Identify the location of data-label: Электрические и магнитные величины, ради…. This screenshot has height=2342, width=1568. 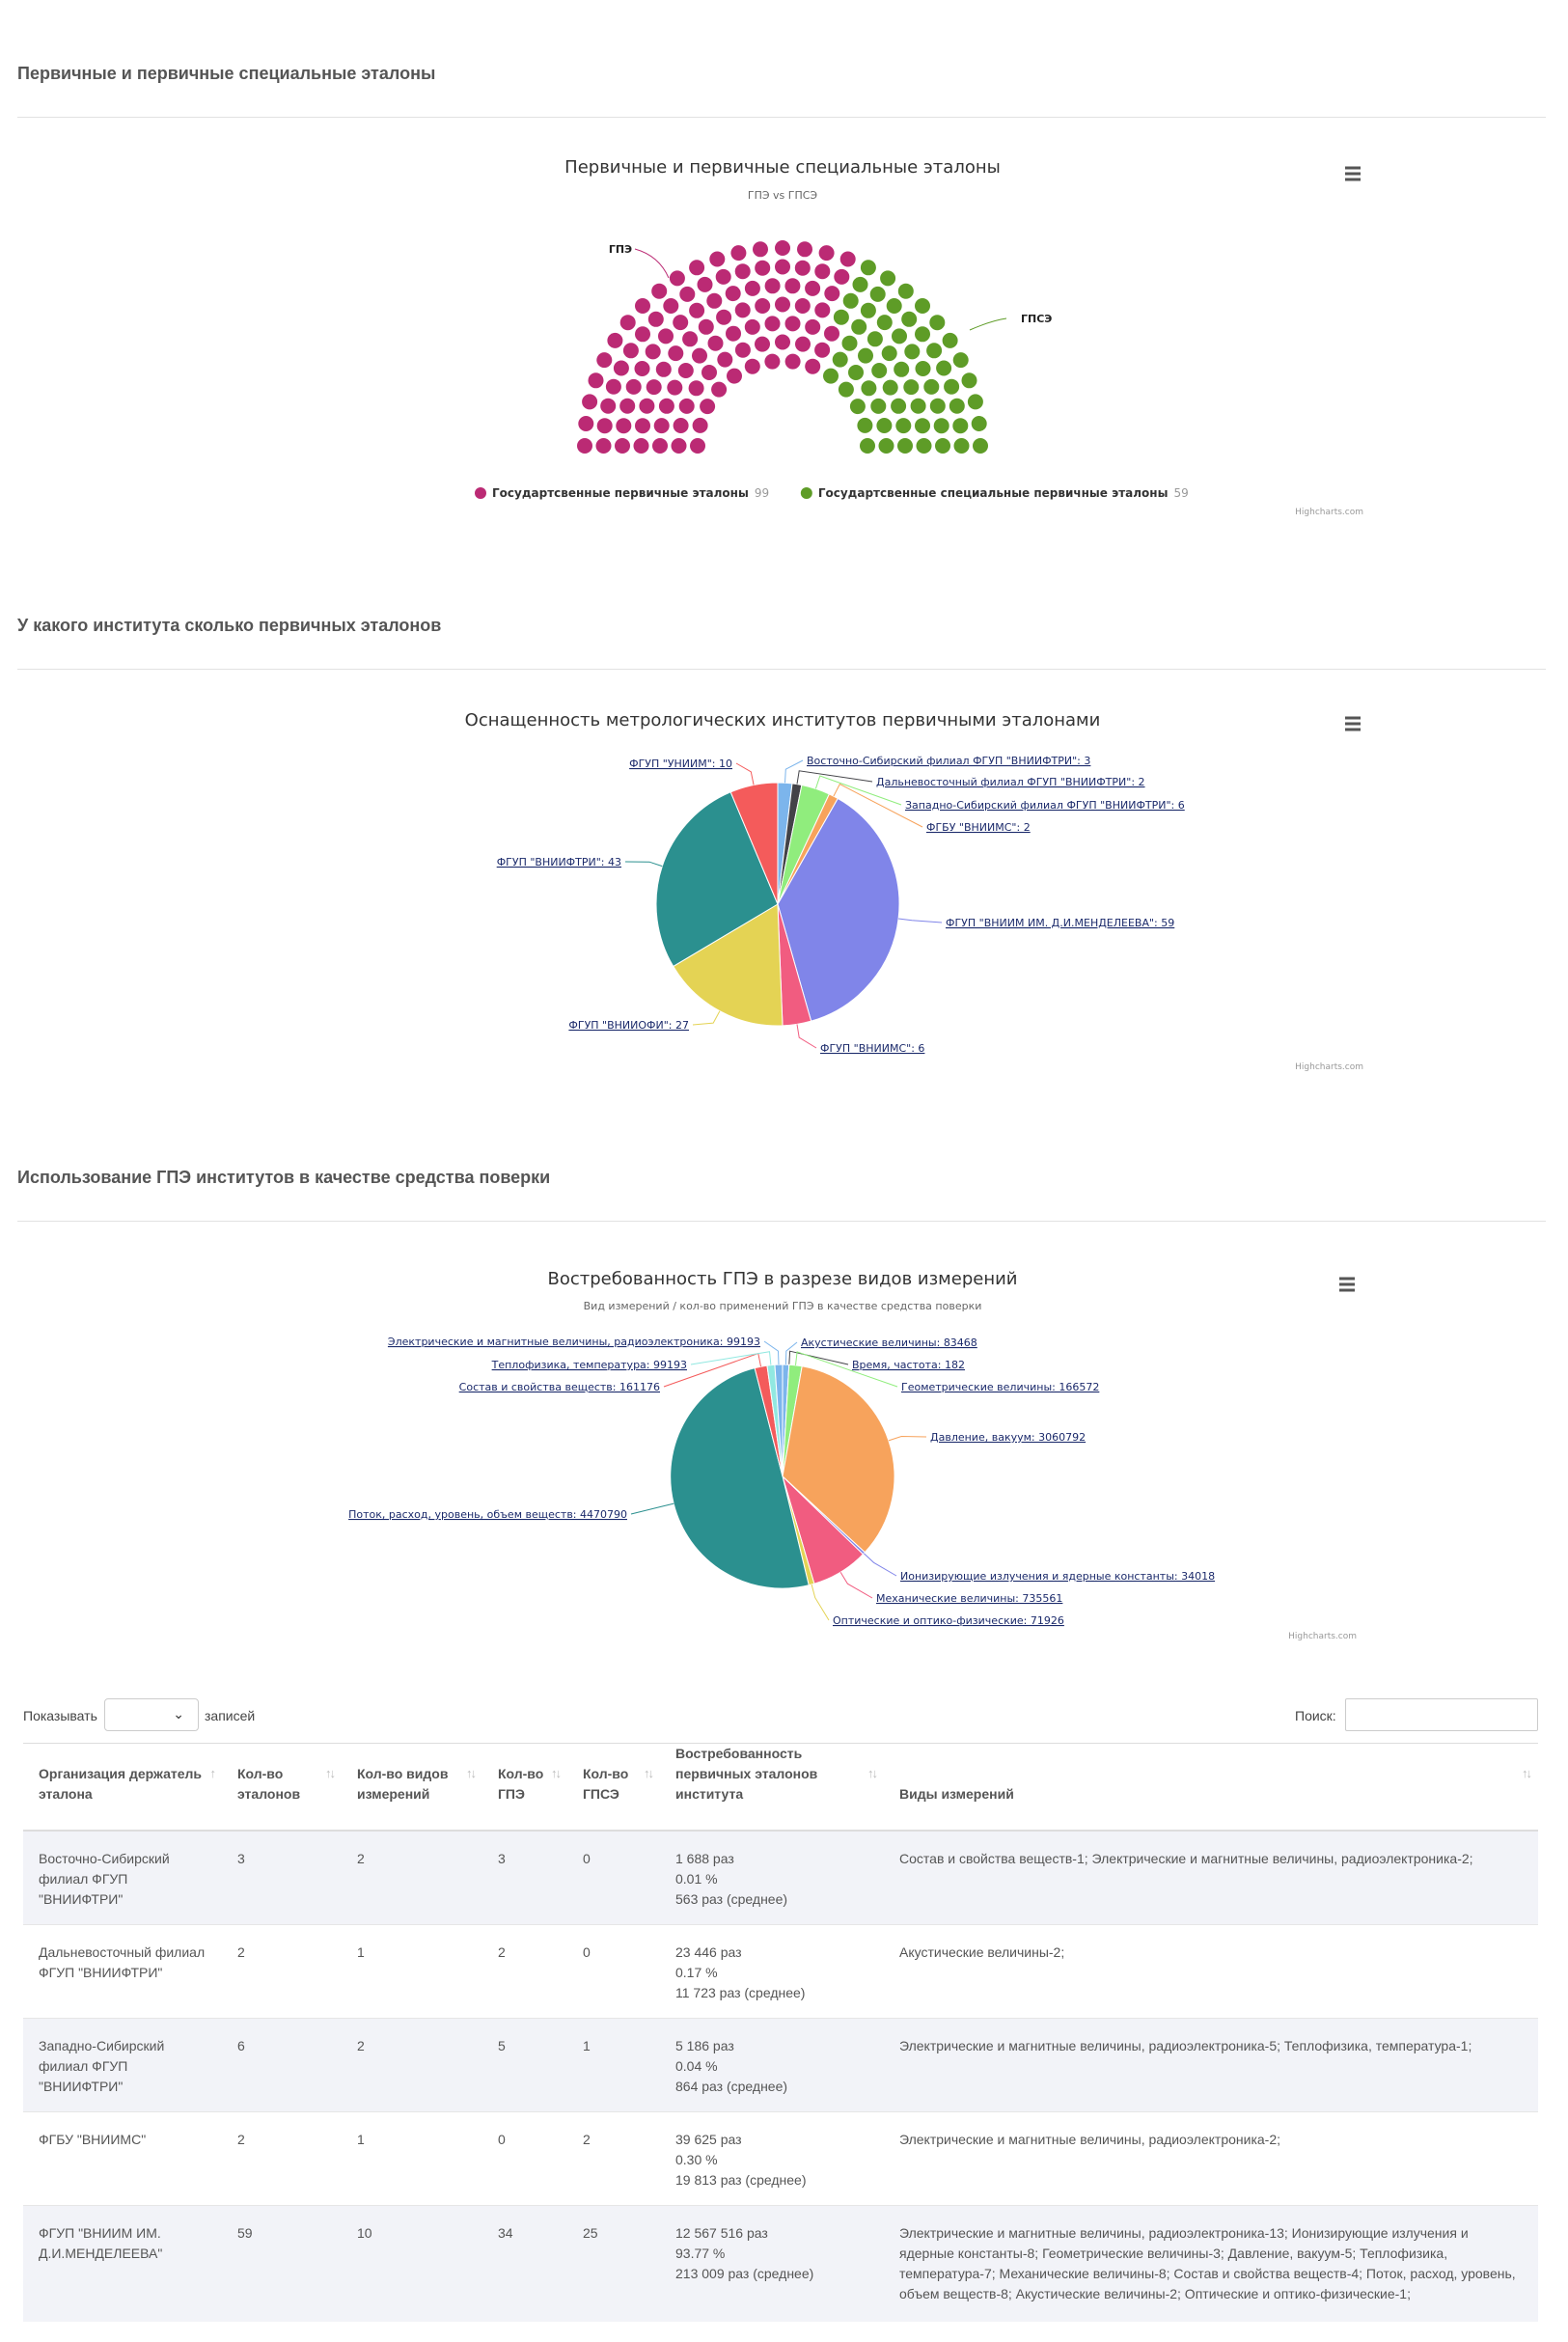
(574, 1342).